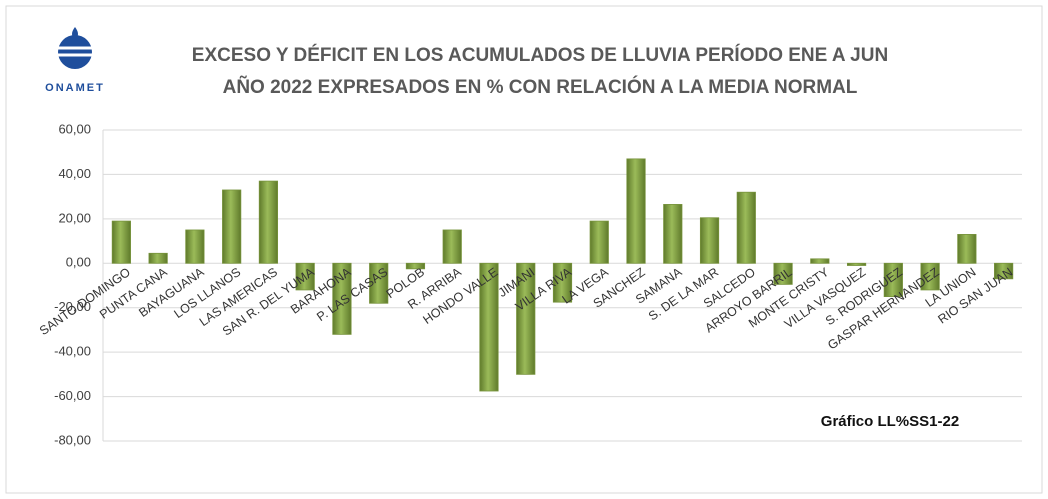  What do you see at coordinates (890, 421) in the screenshot?
I see `annotation: Gráfico LL%SS1-22` at bounding box center [890, 421].